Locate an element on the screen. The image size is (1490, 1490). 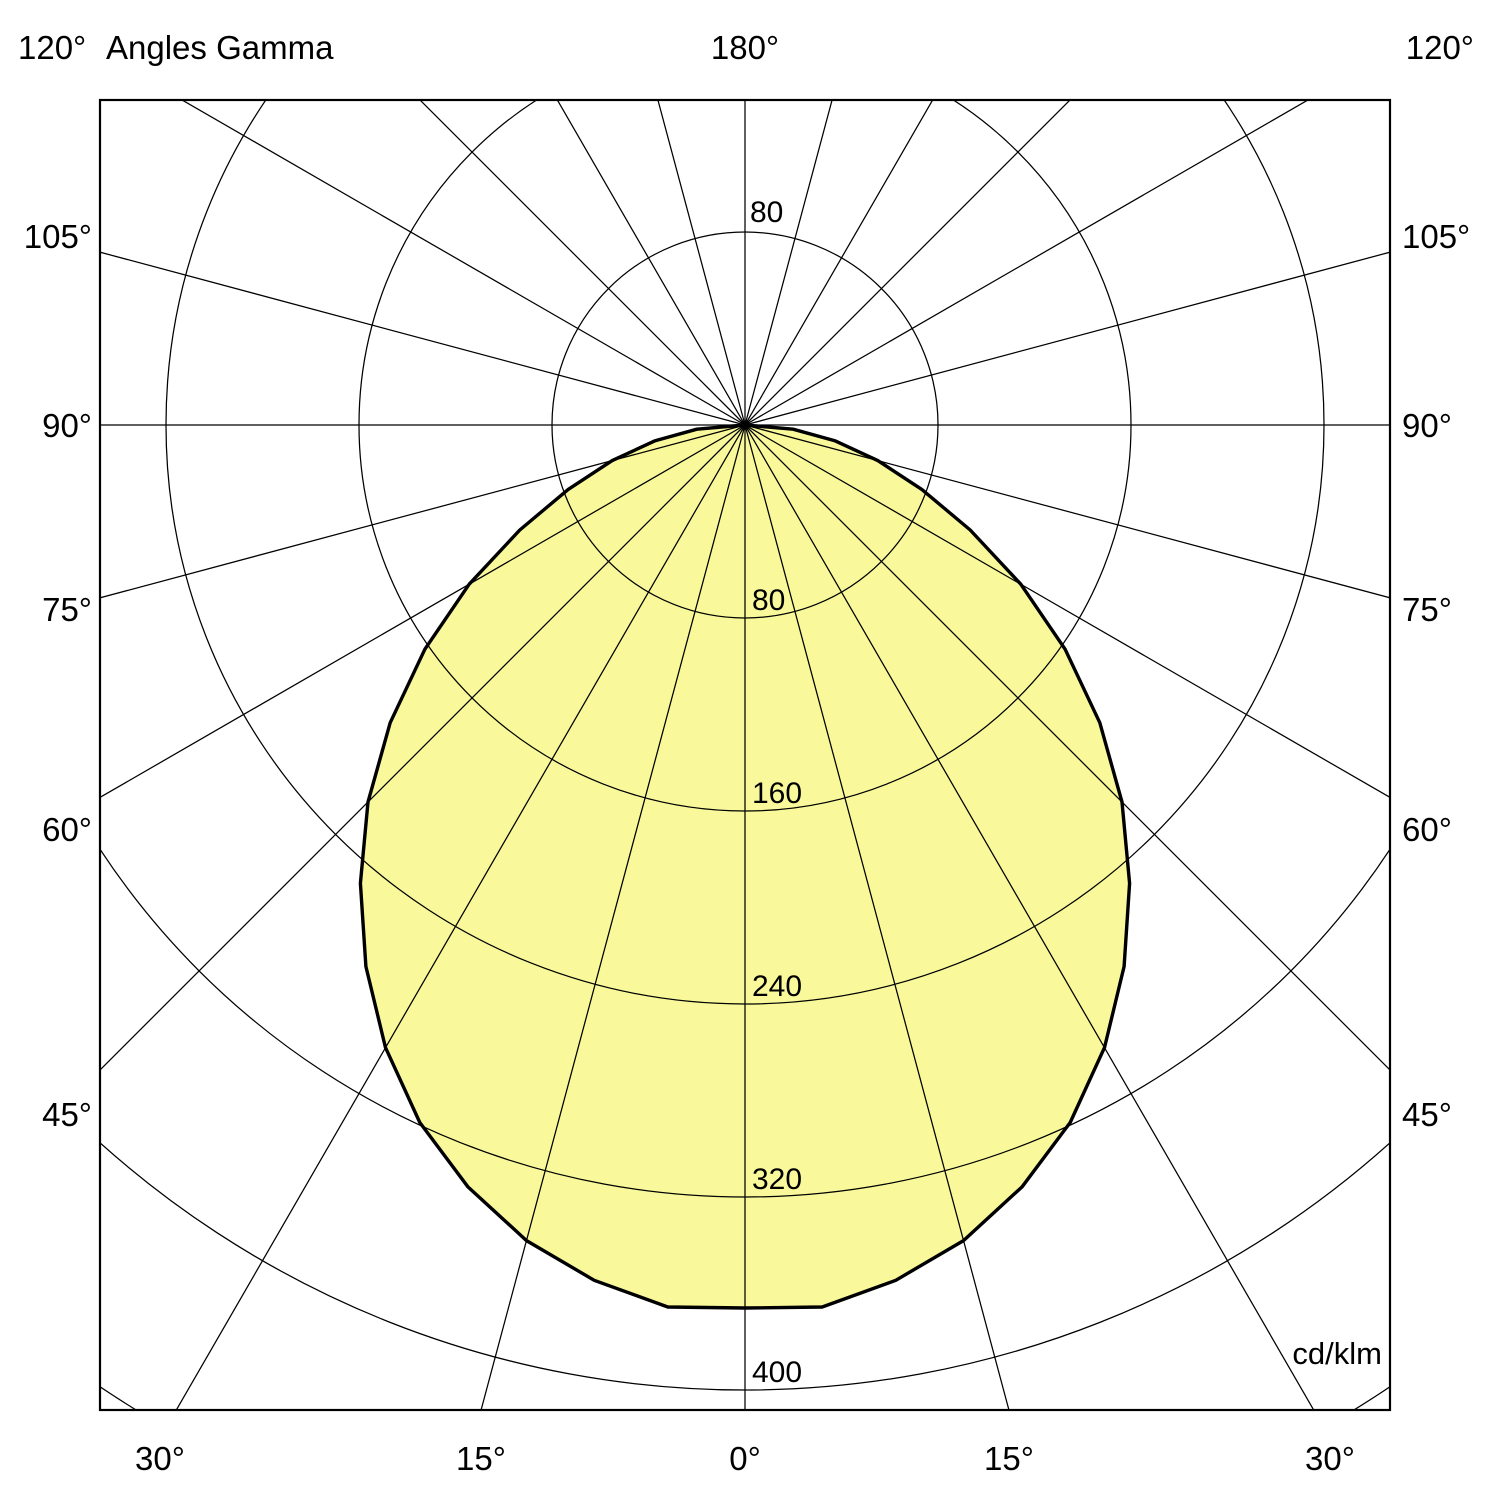
gamma-label-0-bottom: 0° is located at coordinates (745, 1458).